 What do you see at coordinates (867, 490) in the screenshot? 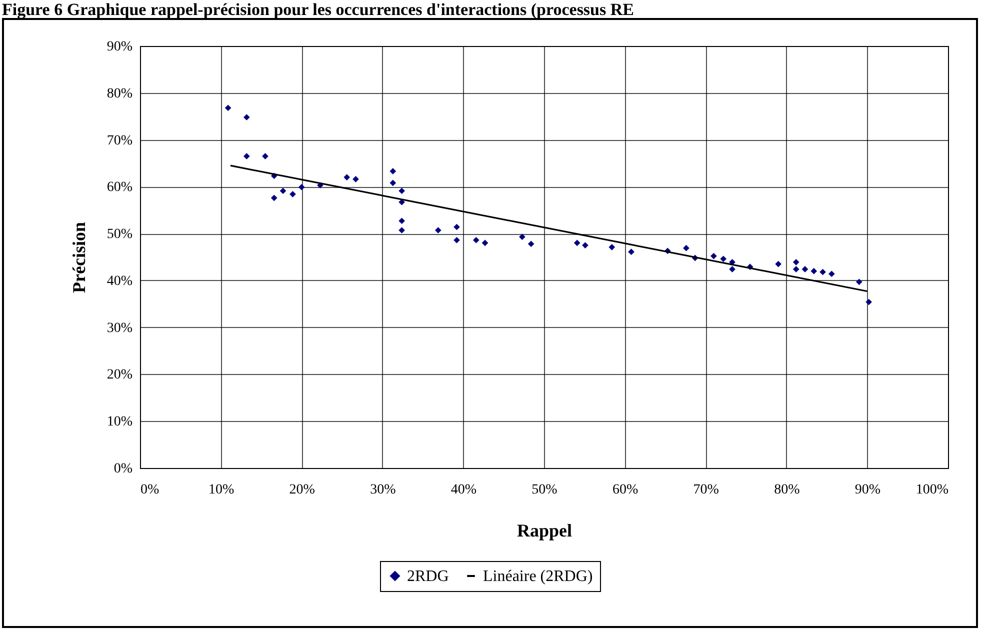
I see `x-tick-label: 90%` at bounding box center [867, 490].